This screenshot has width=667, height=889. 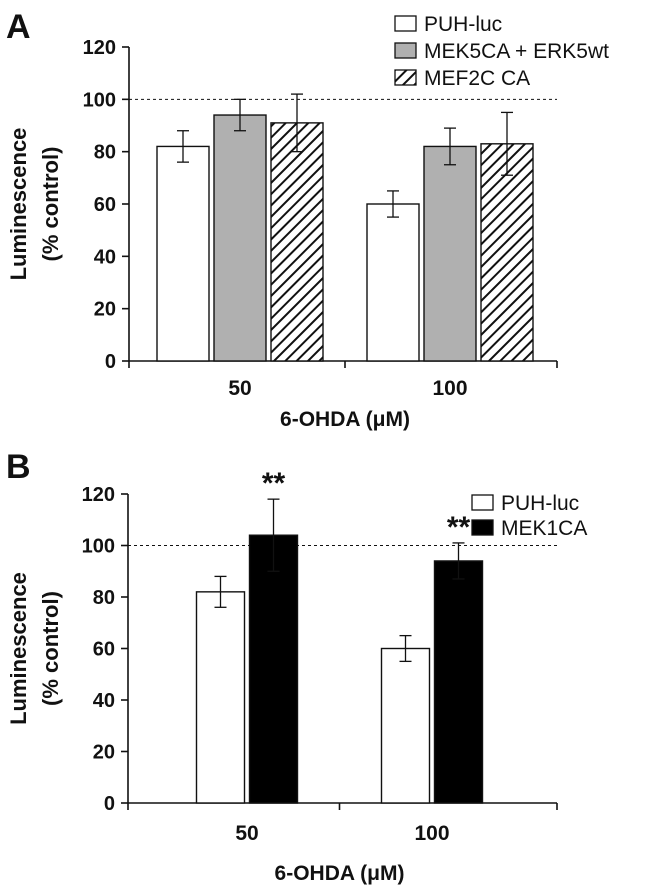 I want to click on legend-label: MEF2C CA, so click(x=477, y=78).